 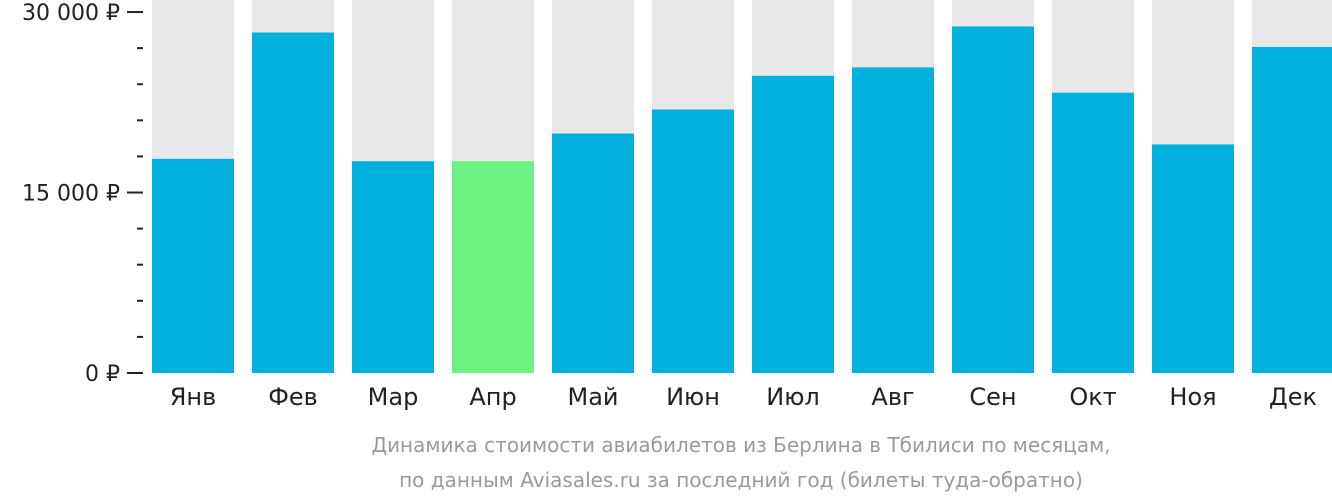 What do you see at coordinates (1092, 397) in the screenshot?
I see `x-tick-label: Окт` at bounding box center [1092, 397].